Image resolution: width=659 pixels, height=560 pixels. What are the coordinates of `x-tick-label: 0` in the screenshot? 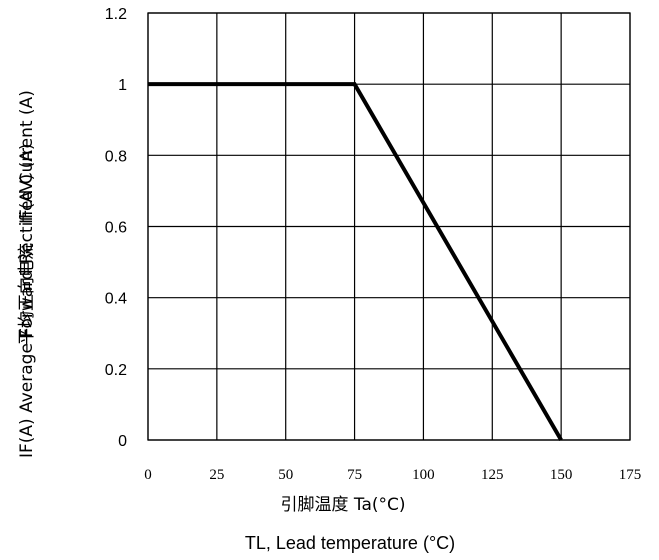 It's located at (148, 475).